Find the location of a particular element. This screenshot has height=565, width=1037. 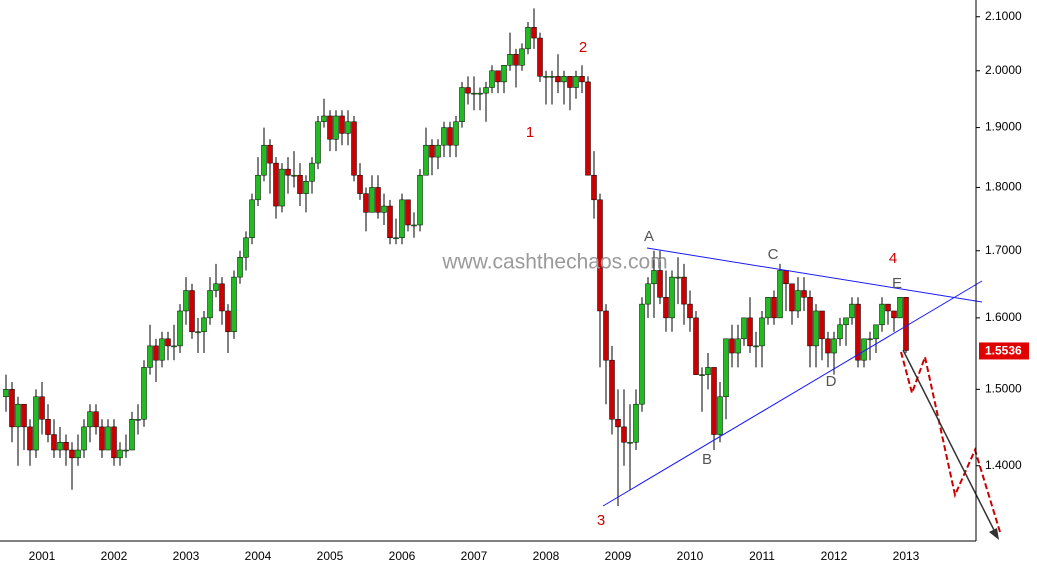

y-tick-label: 1.6000 is located at coordinates (1003, 317).